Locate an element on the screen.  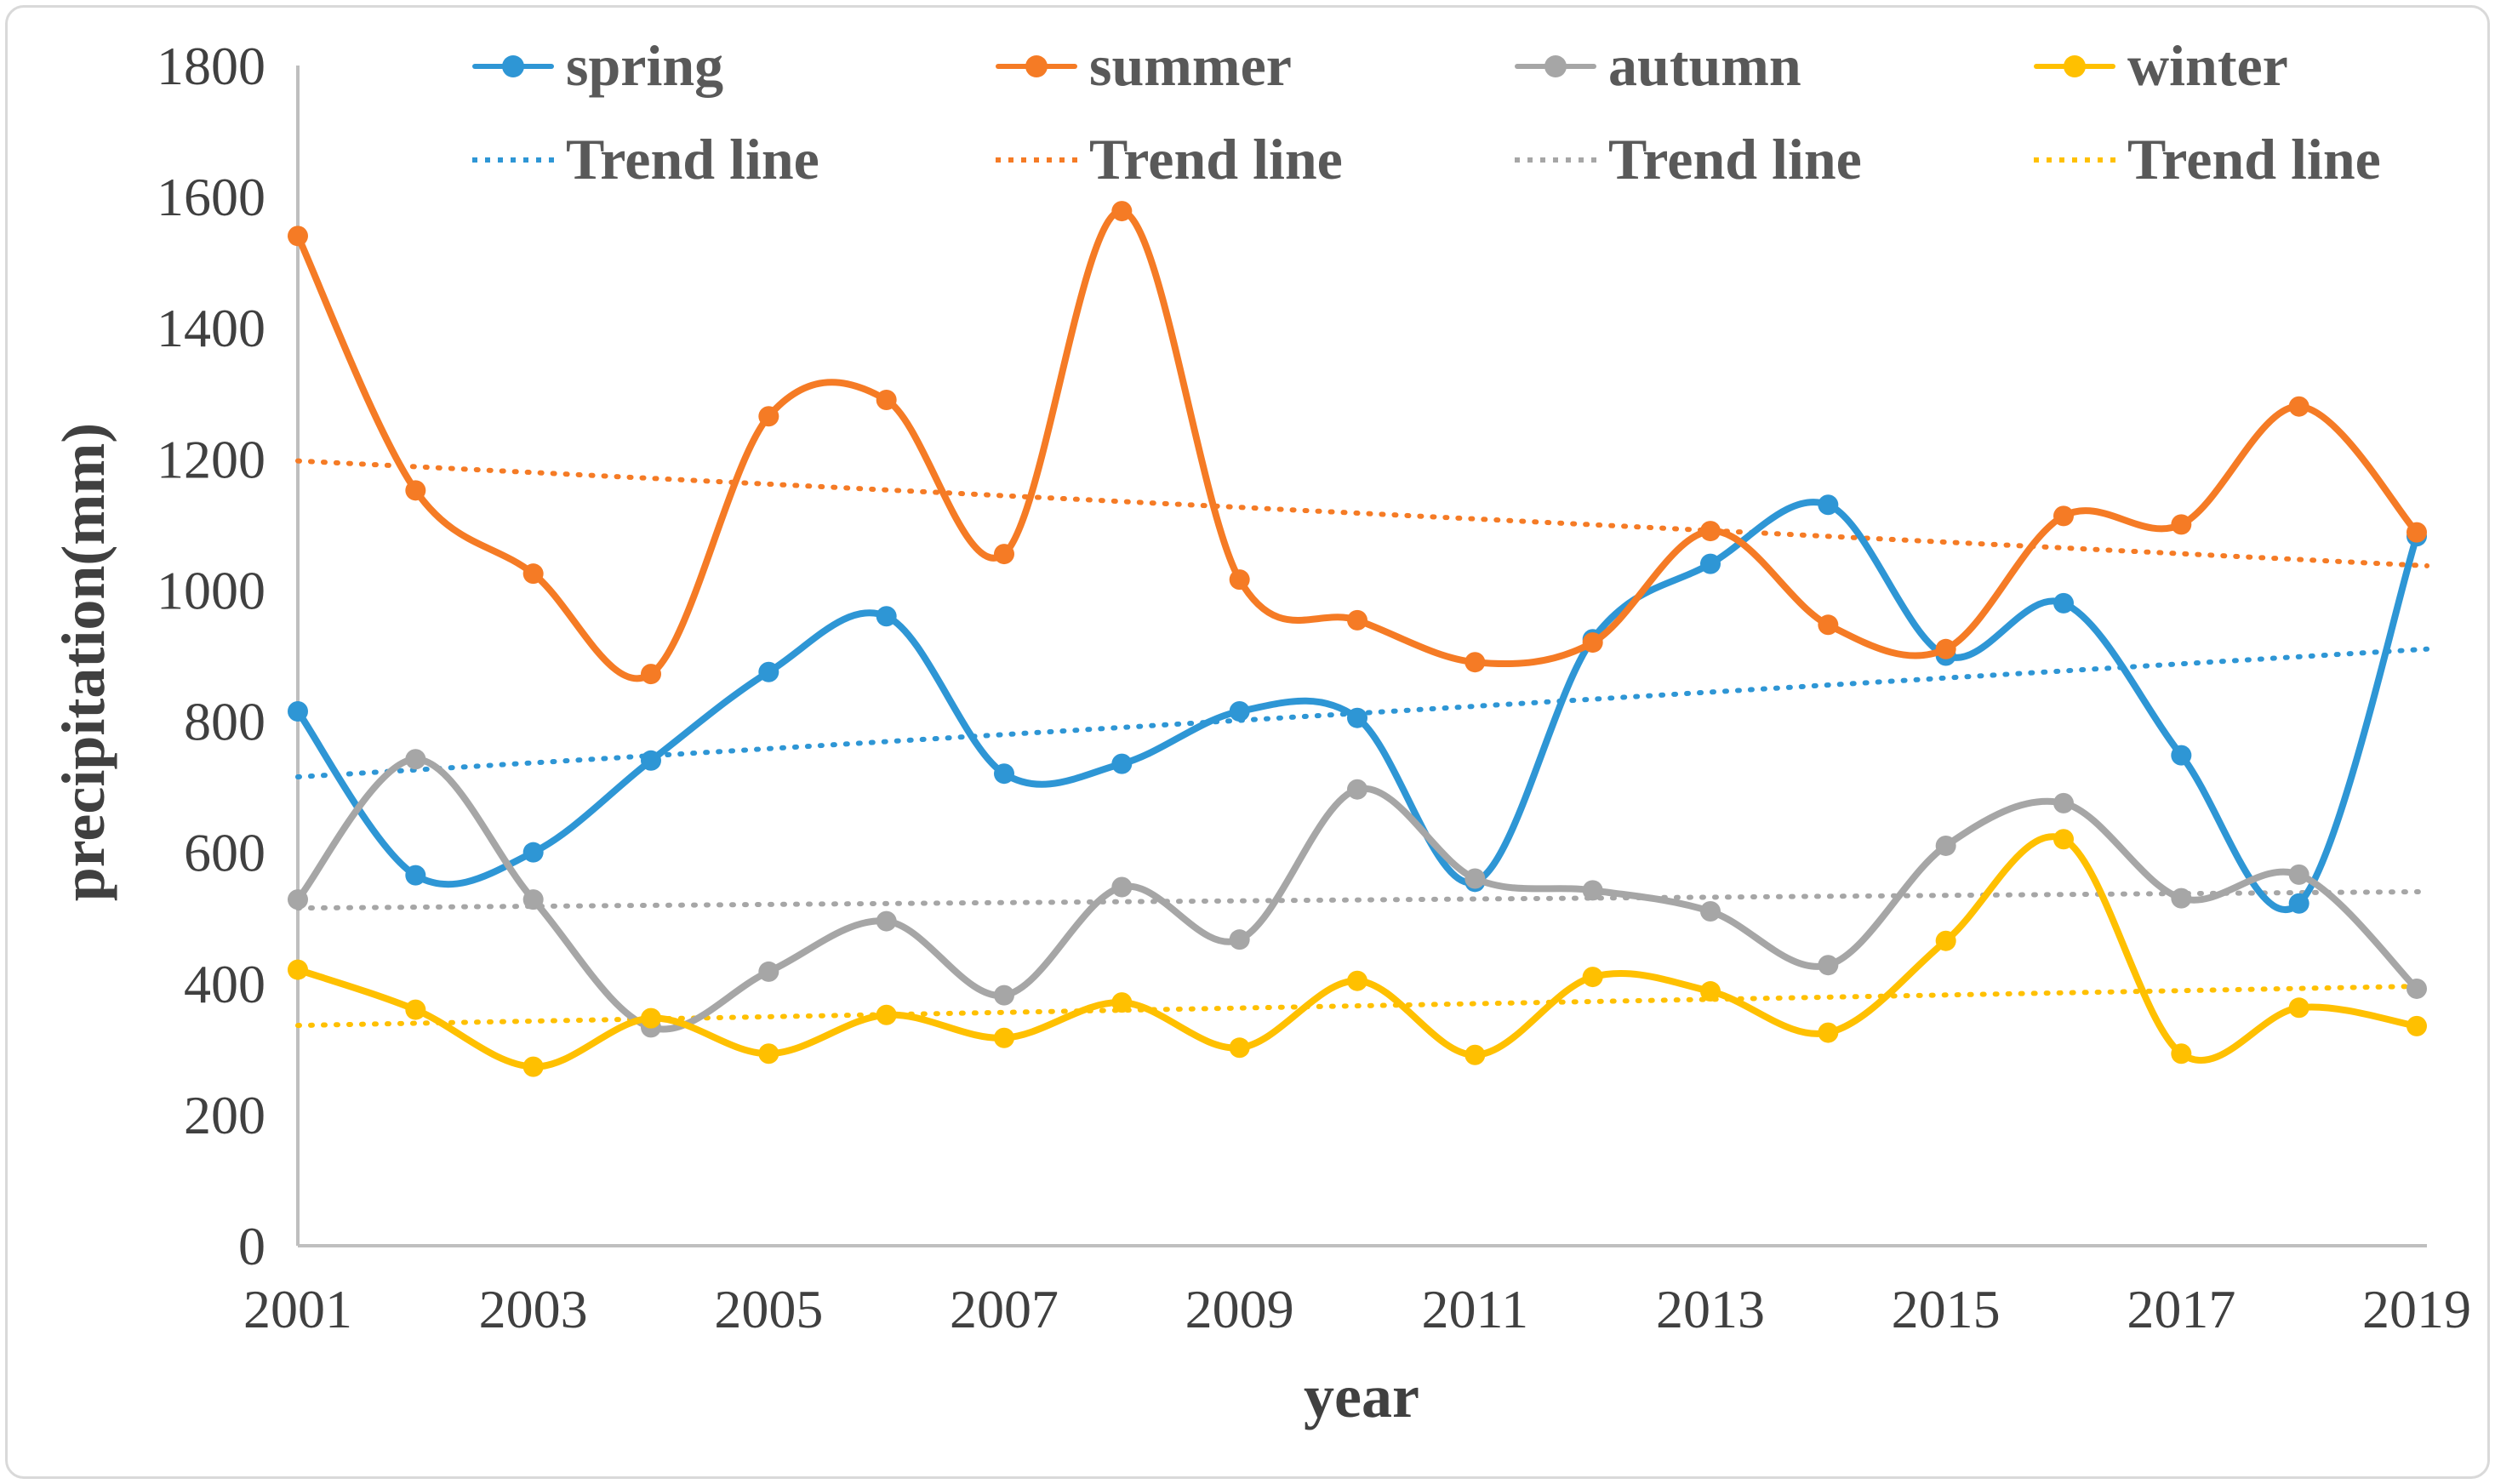
autumn-point-2009 is located at coordinates (1240, 939).